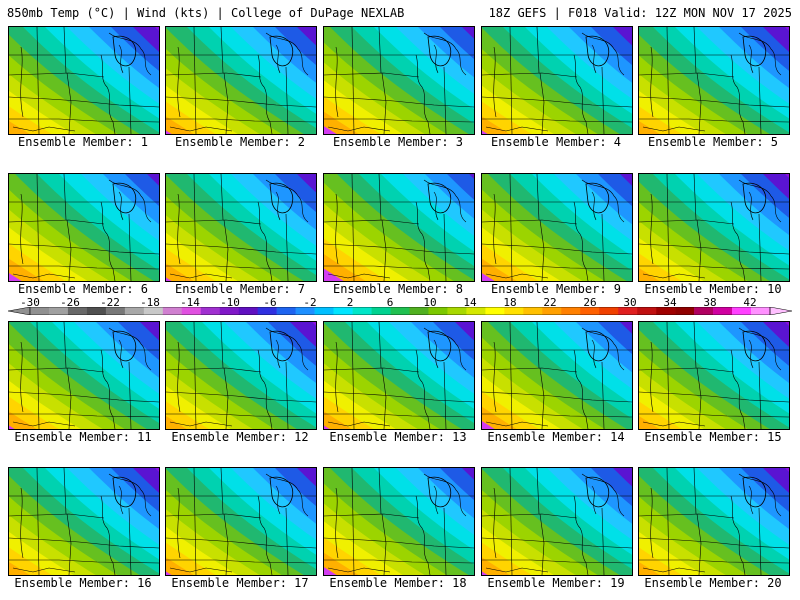 This screenshot has width=800, height=600. What do you see at coordinates (398, 583) in the screenshot?
I see `ensemble-member-label: Ensemble Member: 18` at bounding box center [398, 583].